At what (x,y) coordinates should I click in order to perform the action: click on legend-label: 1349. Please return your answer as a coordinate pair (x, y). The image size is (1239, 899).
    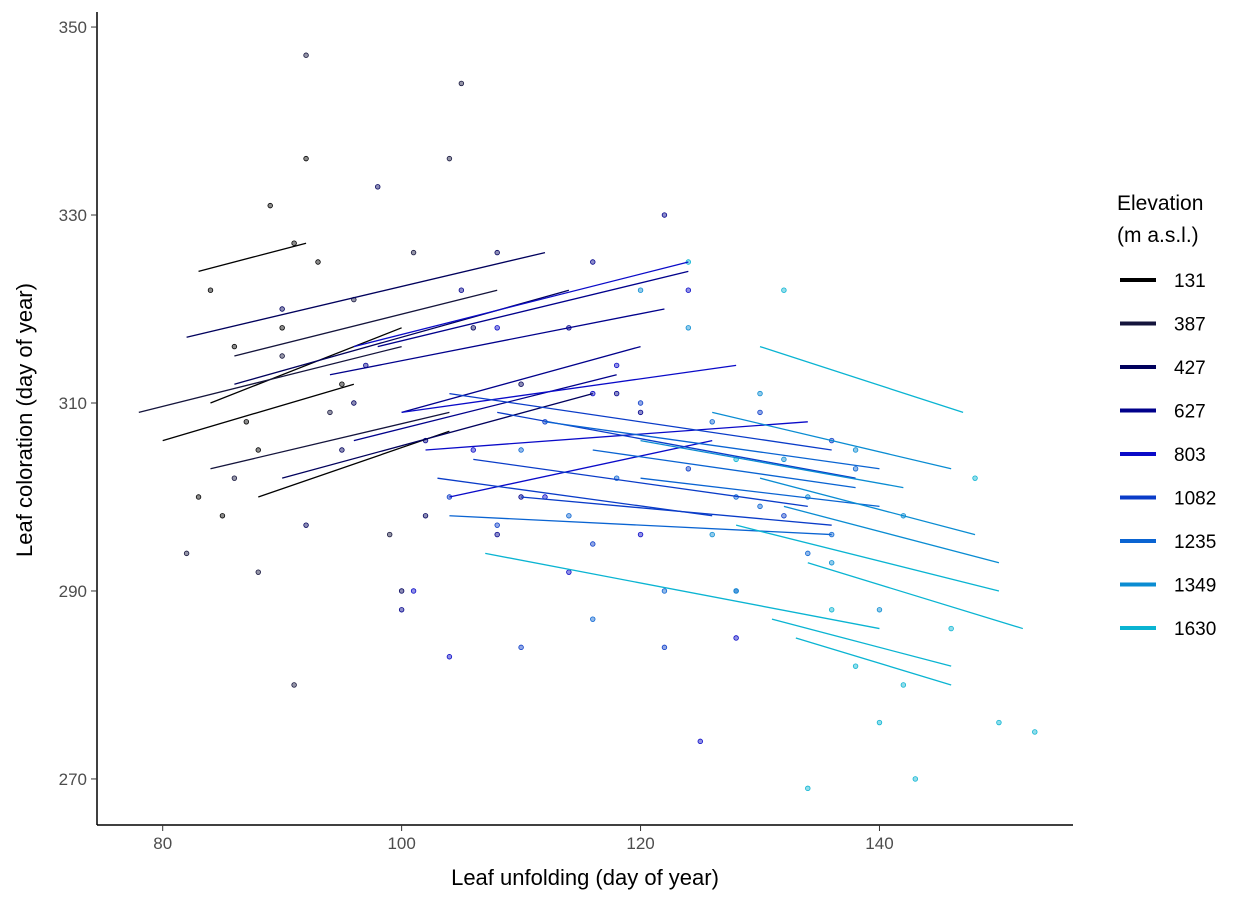
    Looking at the image, I should click on (1195, 586).